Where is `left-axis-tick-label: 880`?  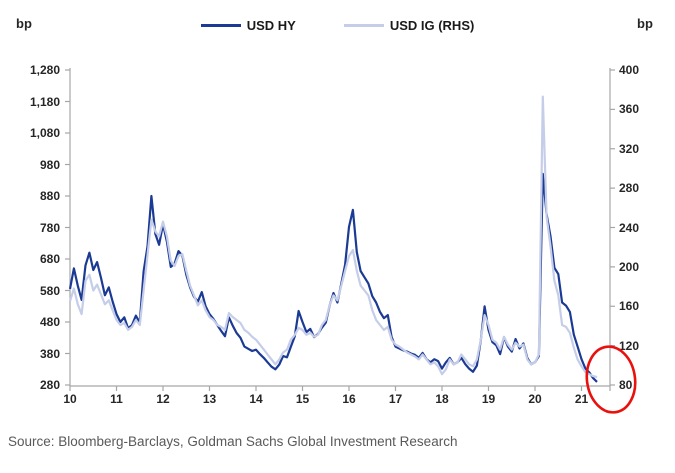 left-axis-tick-label: 880 is located at coordinates (49, 196).